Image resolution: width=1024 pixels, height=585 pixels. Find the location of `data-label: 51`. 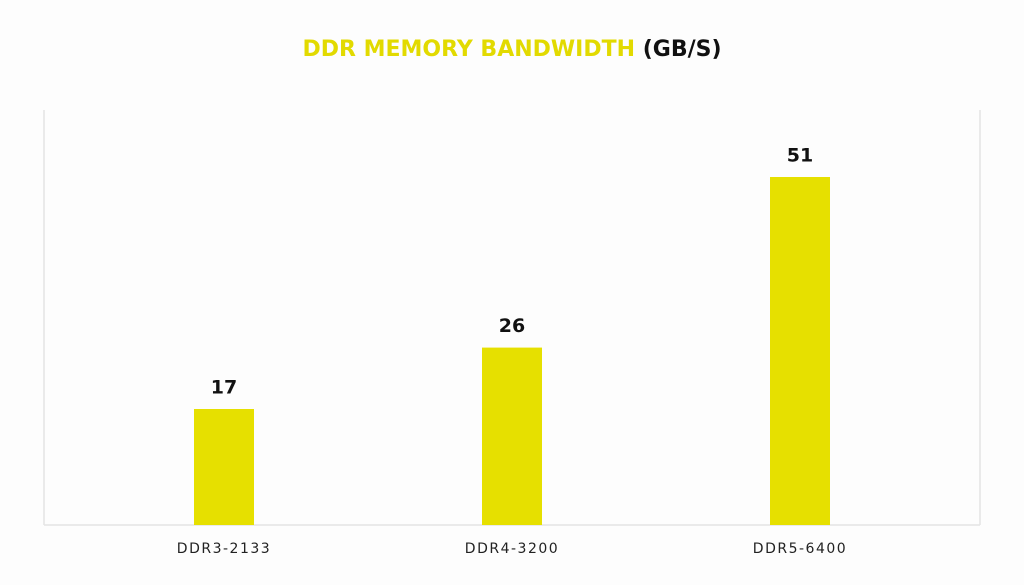

data-label: 51 is located at coordinates (800, 156).